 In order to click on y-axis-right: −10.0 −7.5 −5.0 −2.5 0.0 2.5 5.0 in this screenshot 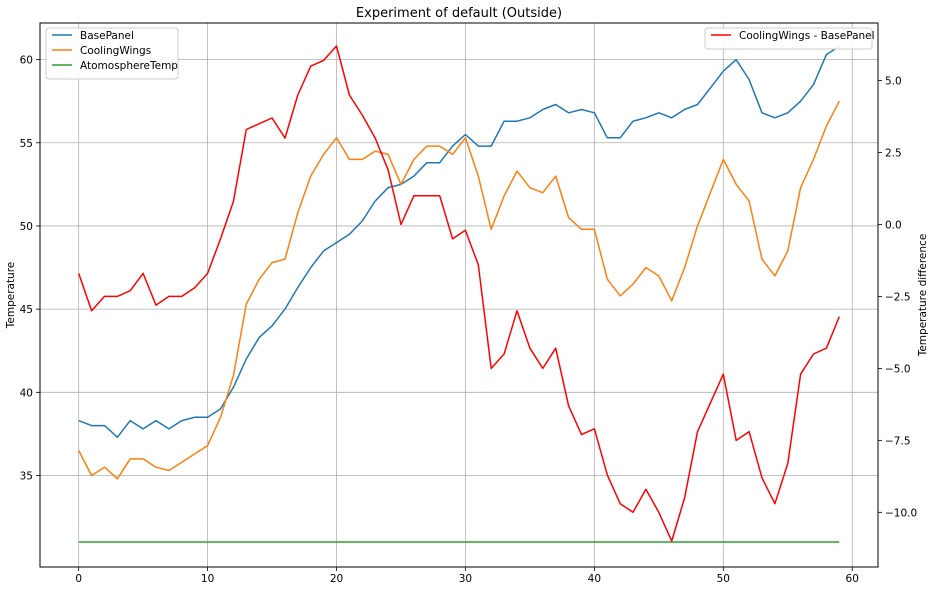, I will do `click(897, 297)`.